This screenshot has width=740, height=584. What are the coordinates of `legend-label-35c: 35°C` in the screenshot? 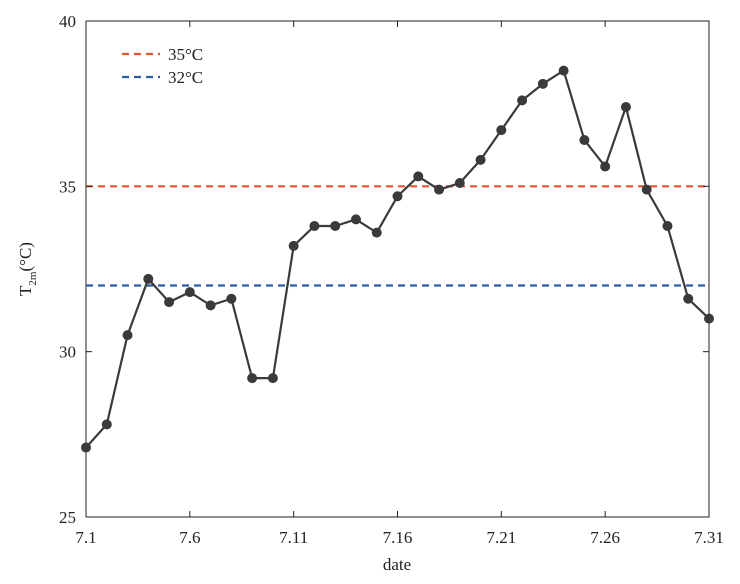 It's located at (185, 54).